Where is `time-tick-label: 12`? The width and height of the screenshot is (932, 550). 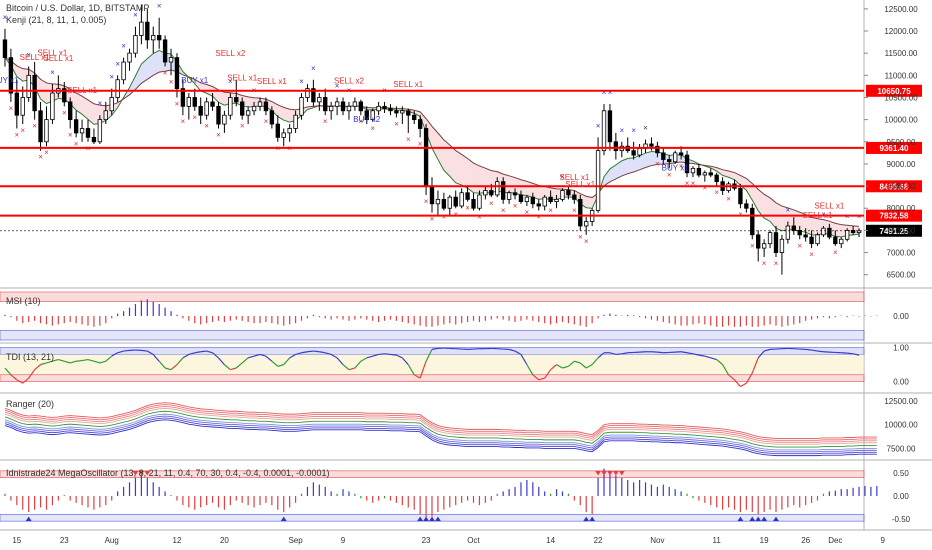 time-tick-label: 12 is located at coordinates (177, 540).